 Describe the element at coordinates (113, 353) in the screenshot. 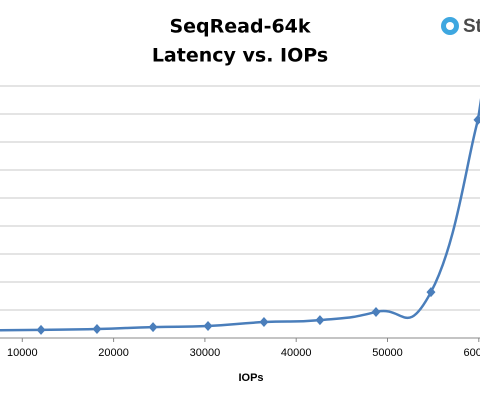

I see `x-tick-label: 20000` at that location.